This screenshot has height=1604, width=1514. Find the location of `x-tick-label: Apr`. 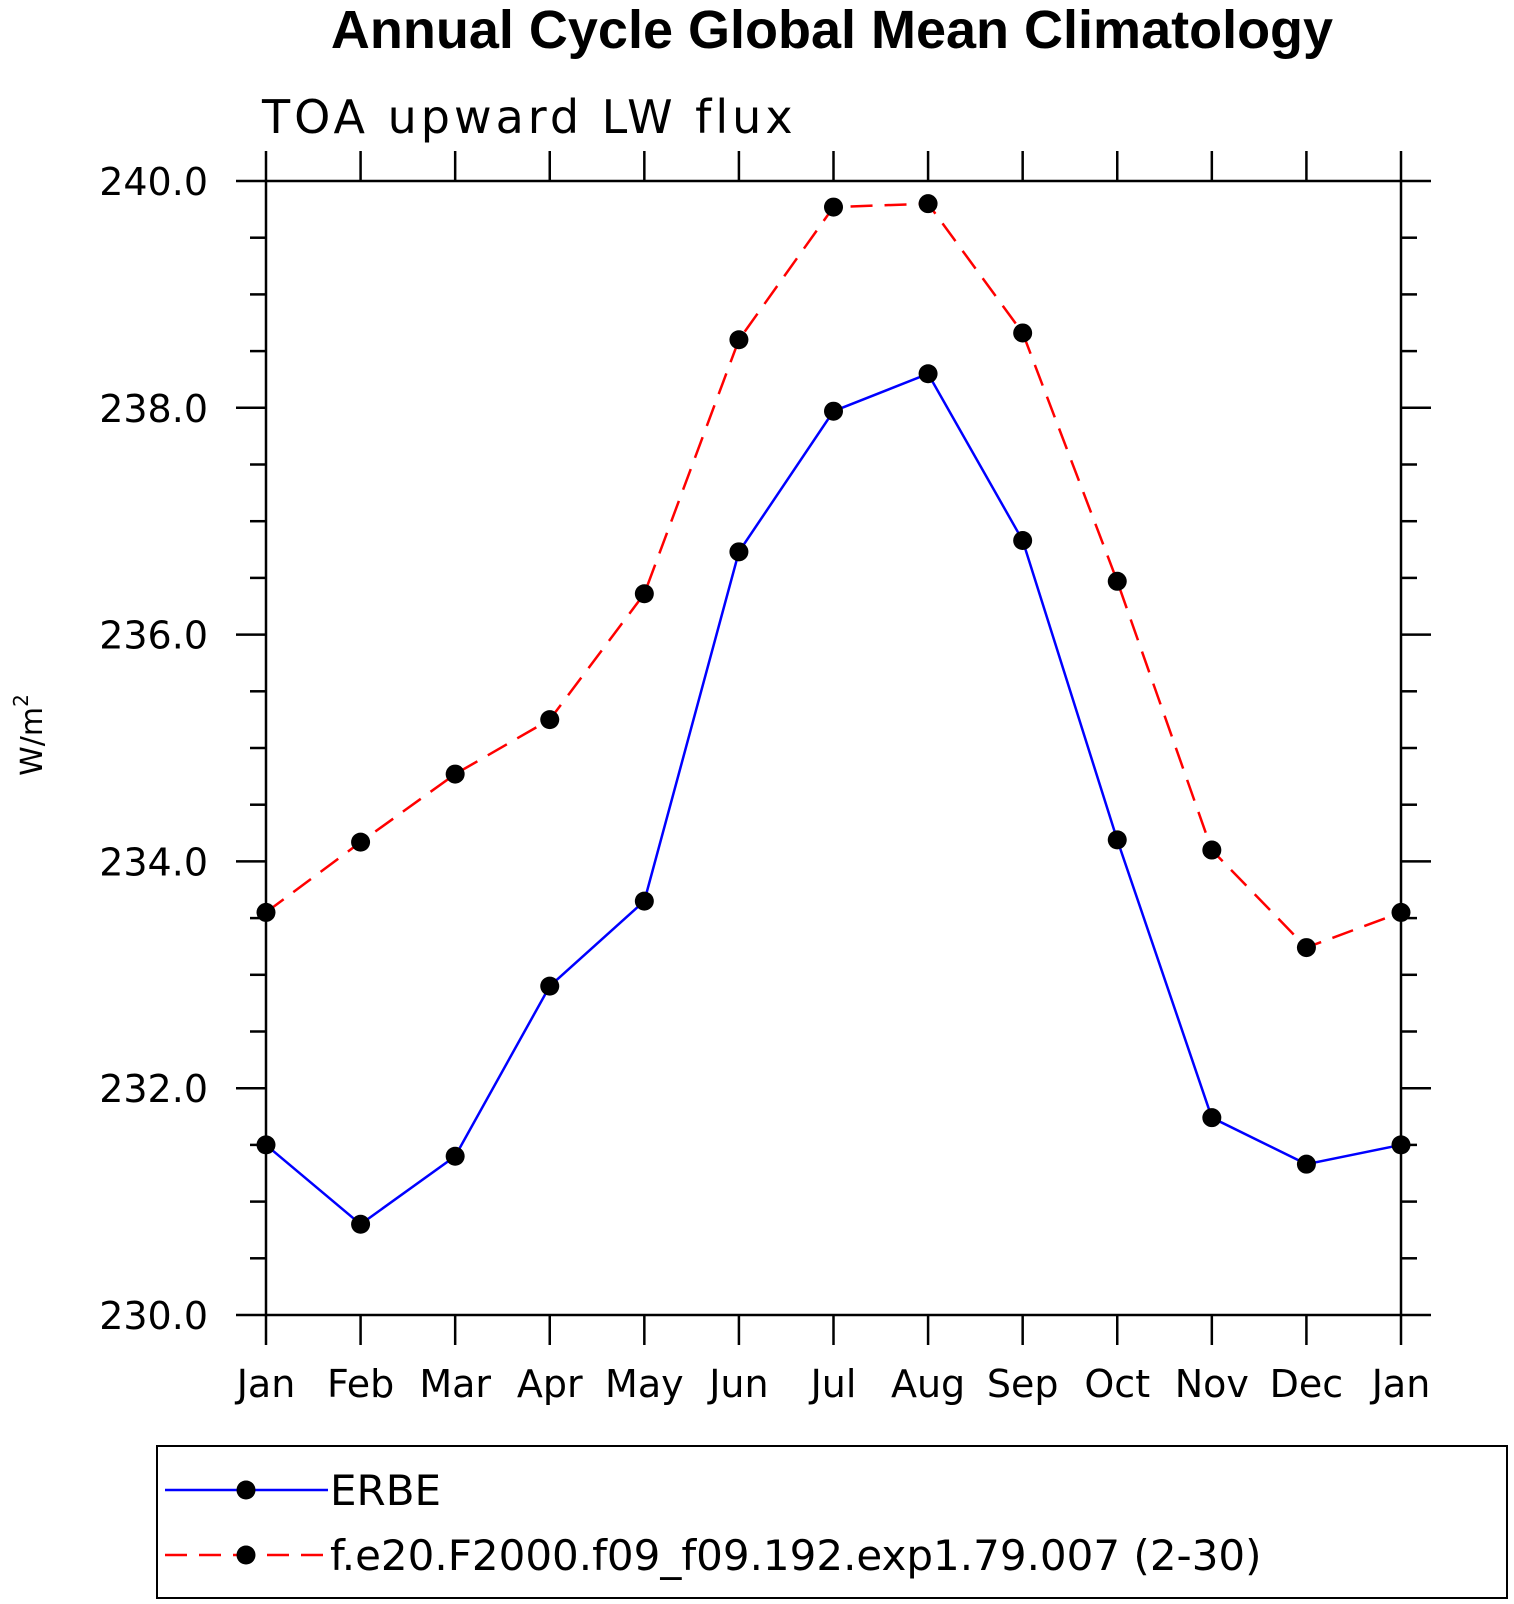

x-tick-label: Apr is located at coordinates (550, 1384).